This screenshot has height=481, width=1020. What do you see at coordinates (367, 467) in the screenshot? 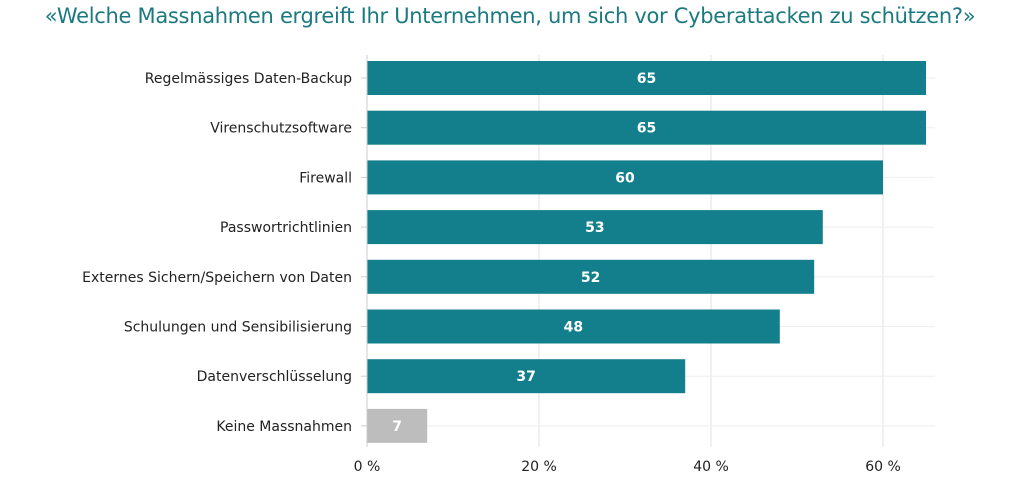
I see `x-tick-label: 0 %` at bounding box center [367, 467].